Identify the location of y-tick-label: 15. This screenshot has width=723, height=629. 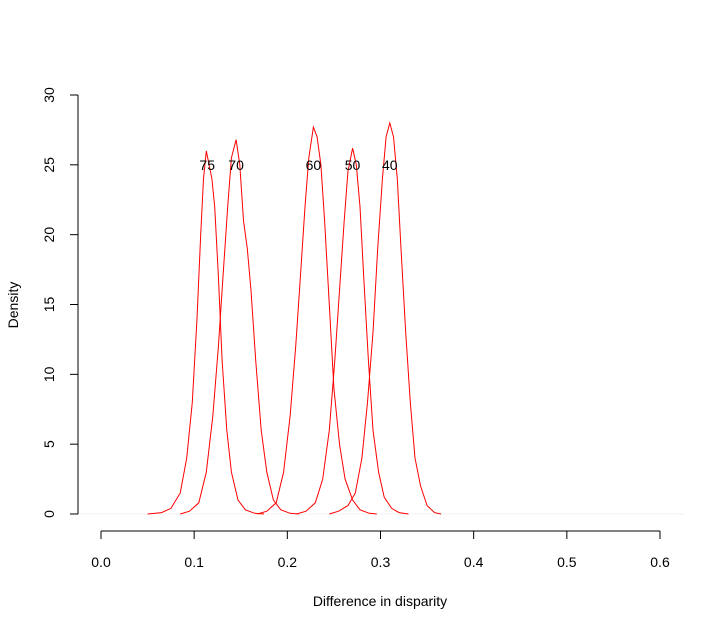
(49, 305).